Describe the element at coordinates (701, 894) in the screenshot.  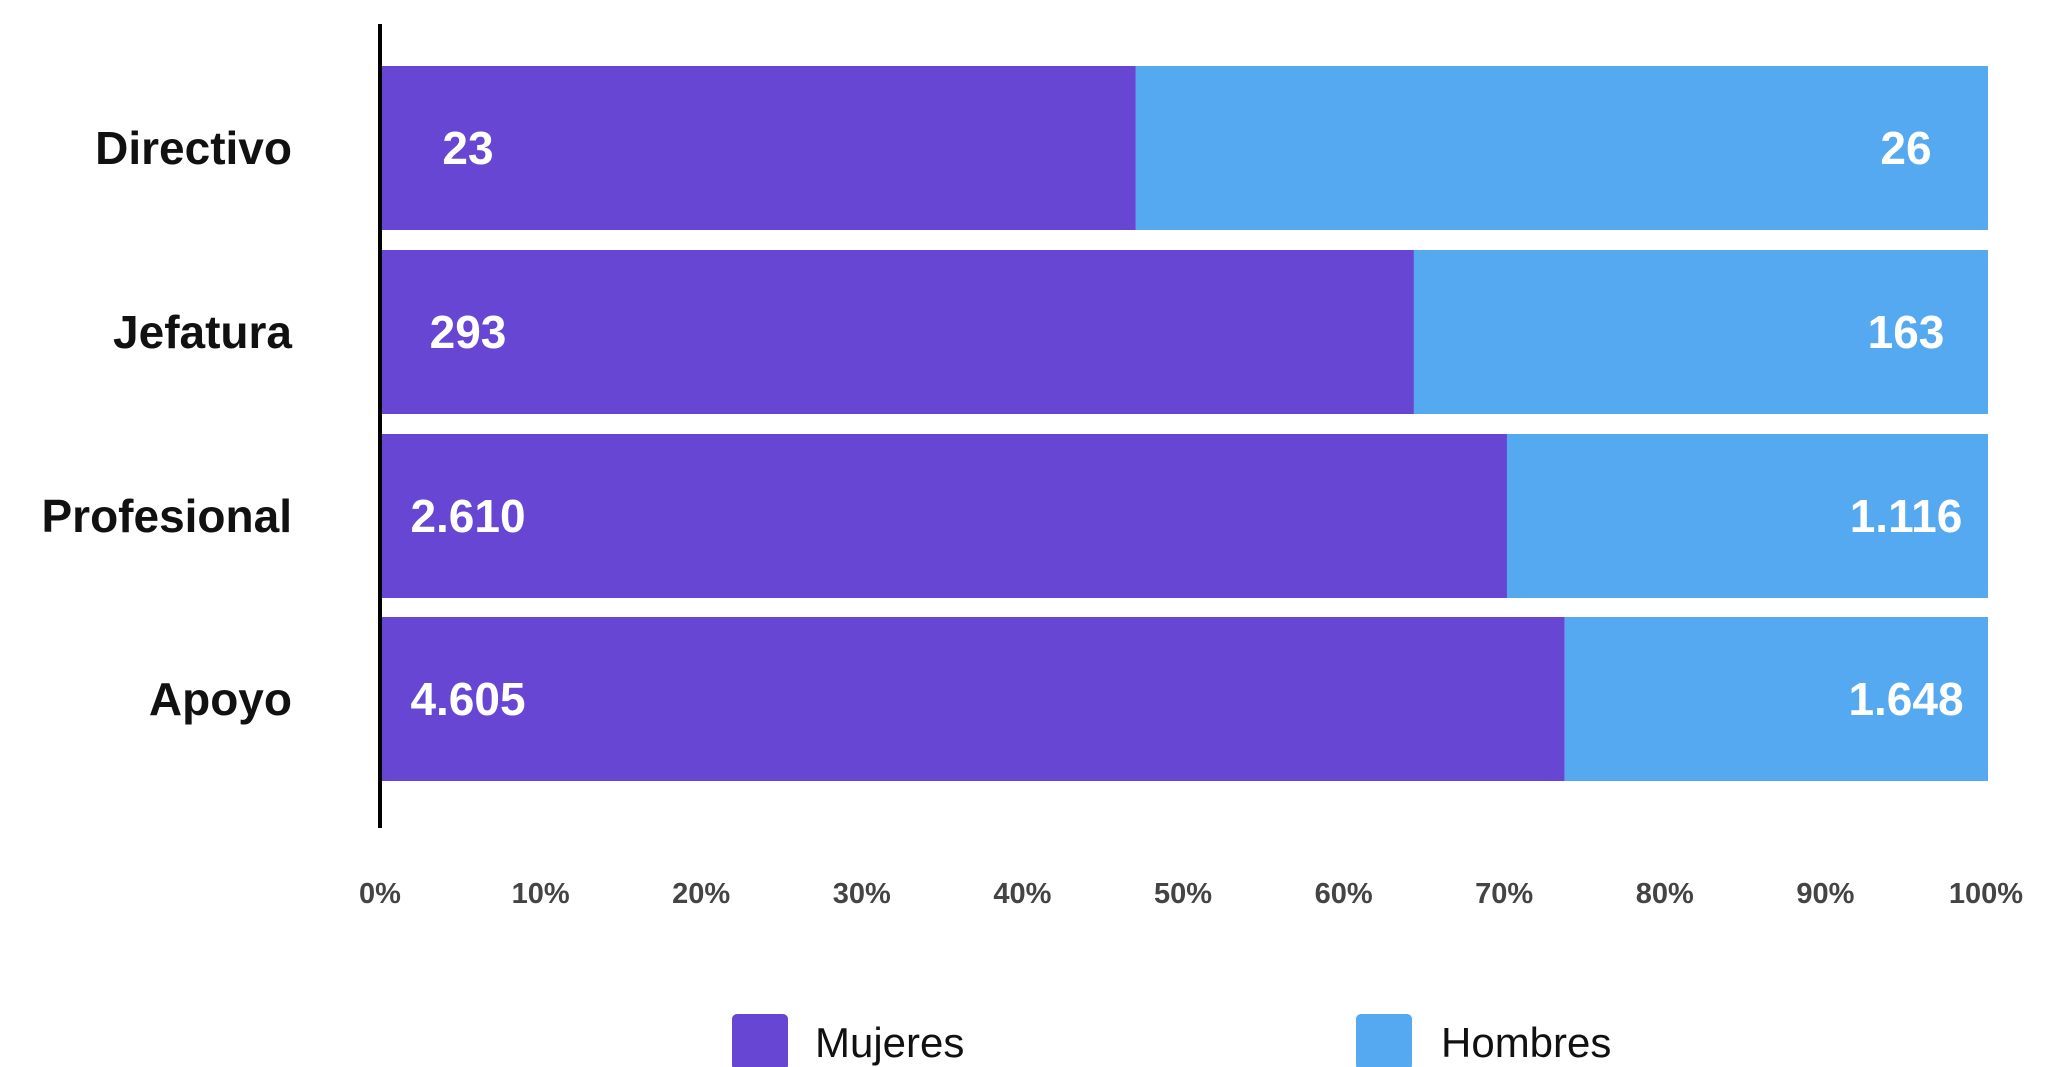
I see `x-tick-label: 20%` at that location.